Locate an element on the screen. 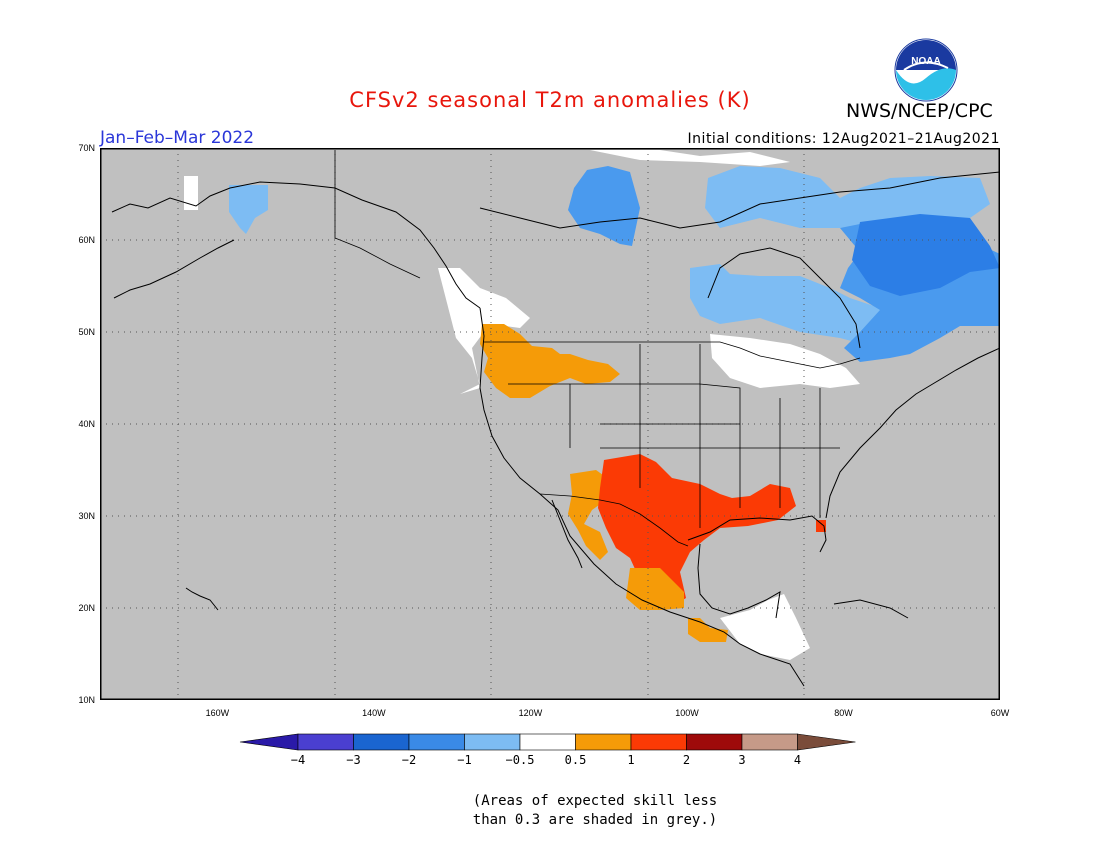 The width and height of the screenshot is (1100, 850). coastline-alaska is located at coordinates (296, 245).